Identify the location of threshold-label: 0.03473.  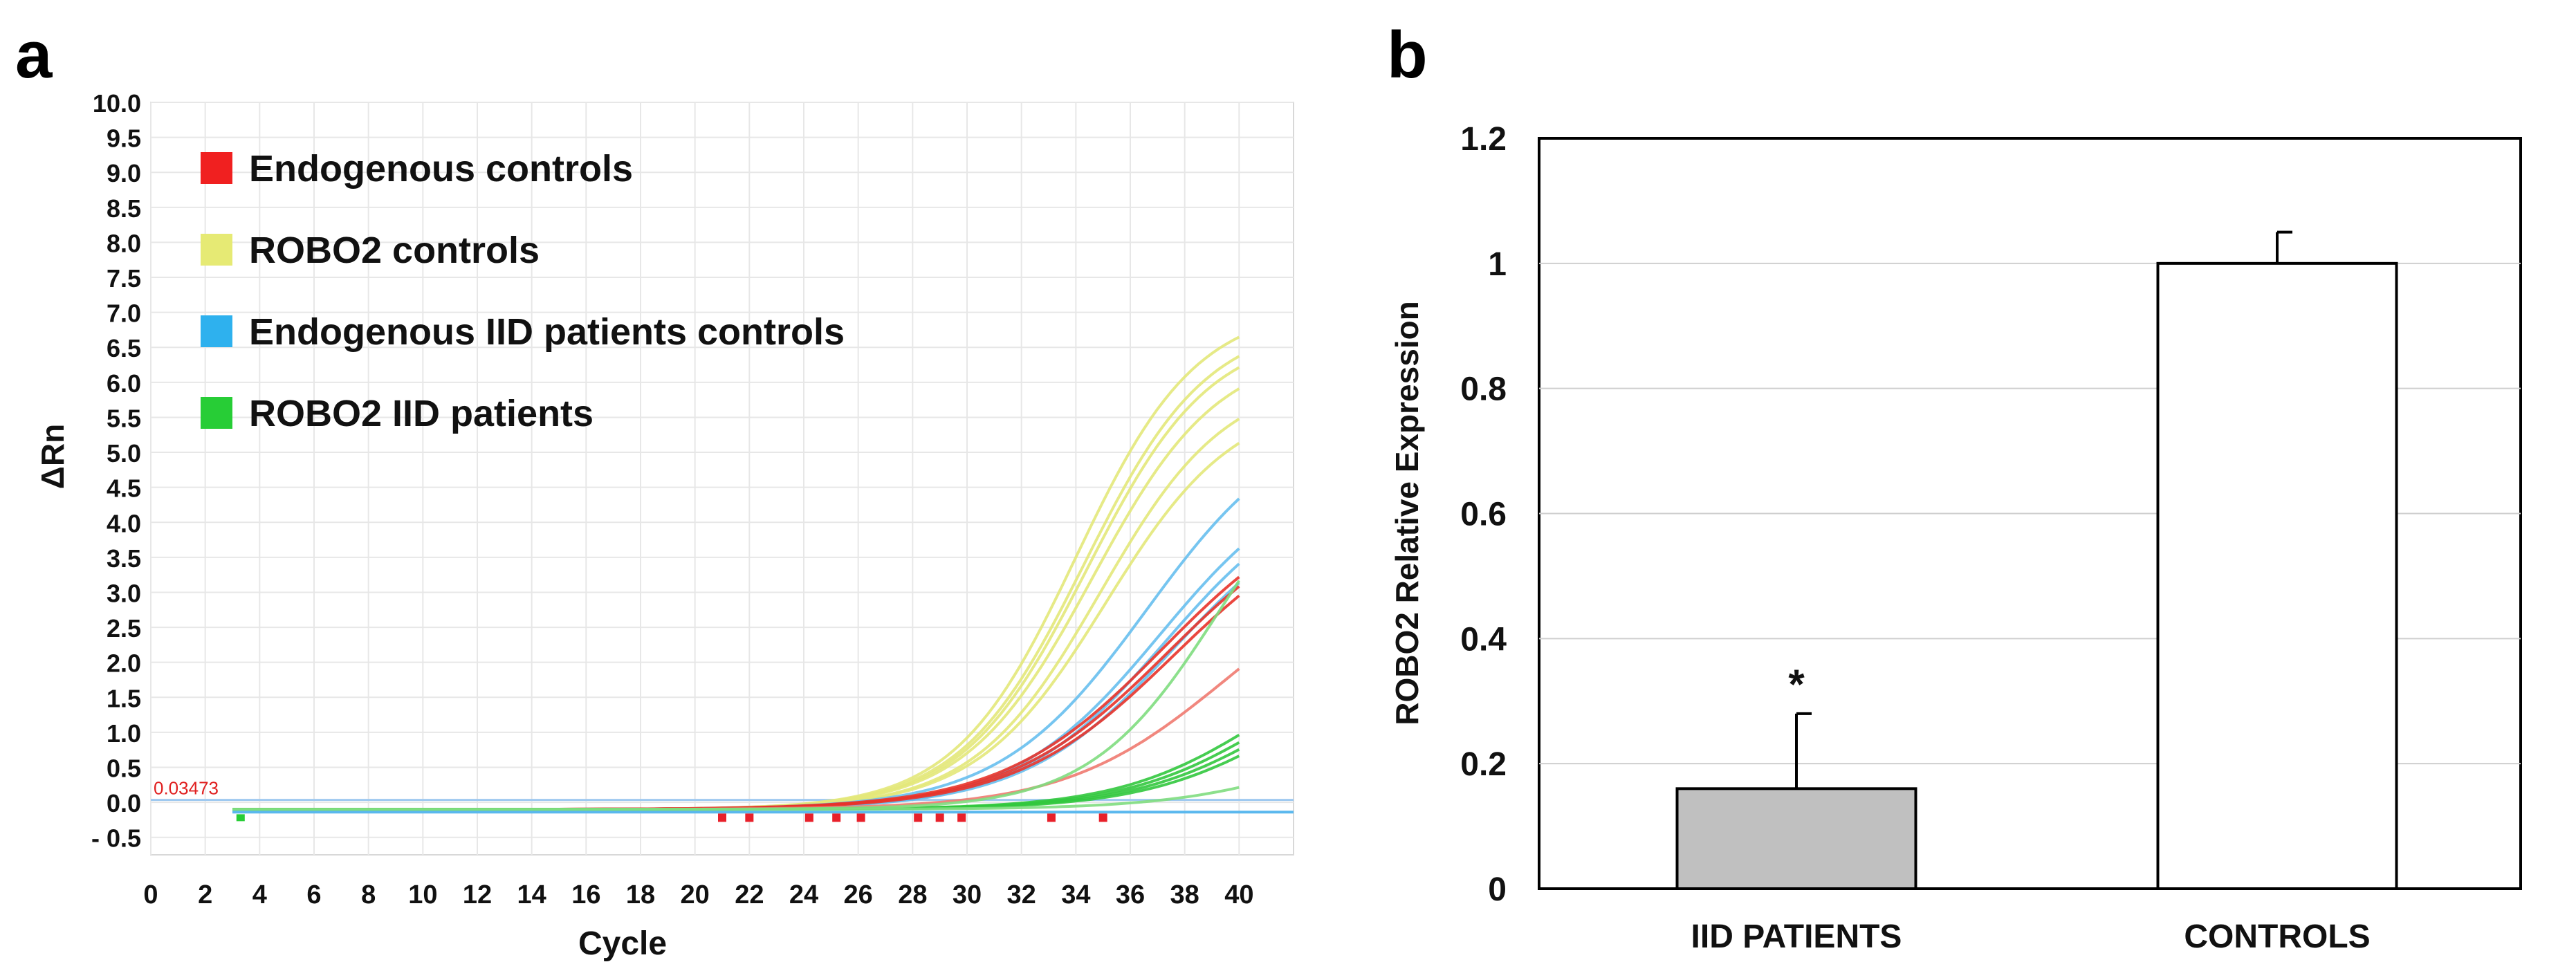
(186, 789).